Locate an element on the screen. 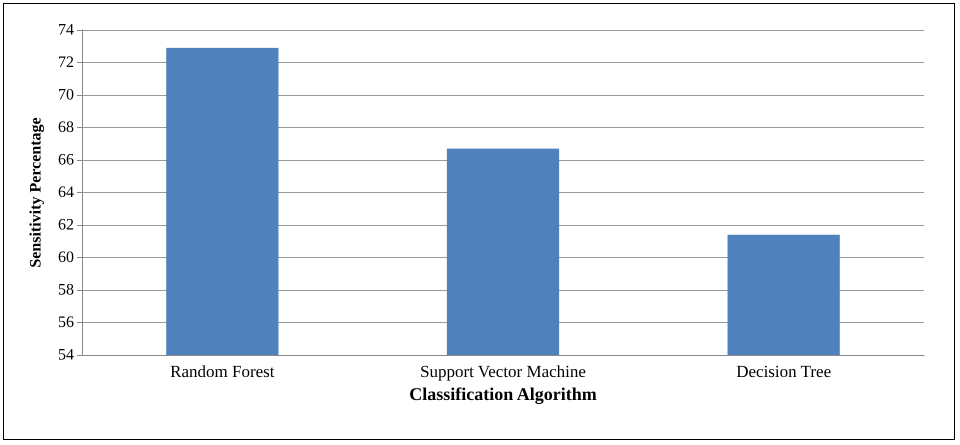  y-tick-label: 54 is located at coordinates (66, 355).